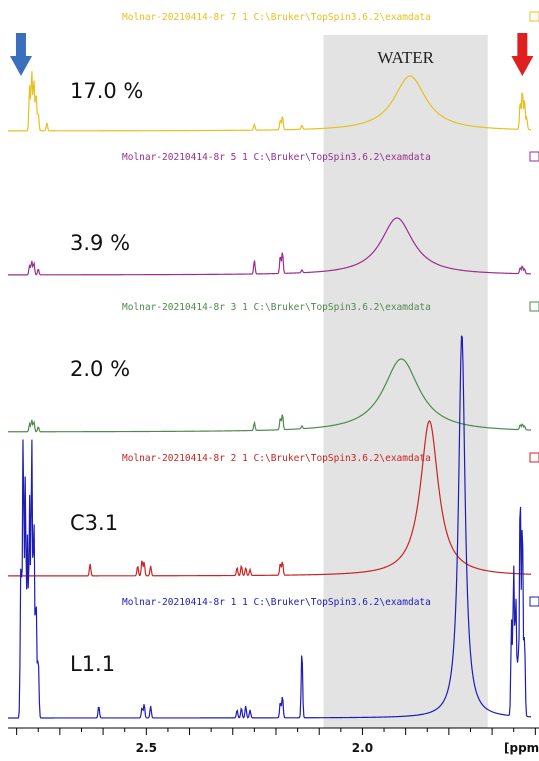 The image size is (539, 761). Describe the element at coordinates (521, 748) in the screenshot. I see `x-axis-label: [ppm` at that location.